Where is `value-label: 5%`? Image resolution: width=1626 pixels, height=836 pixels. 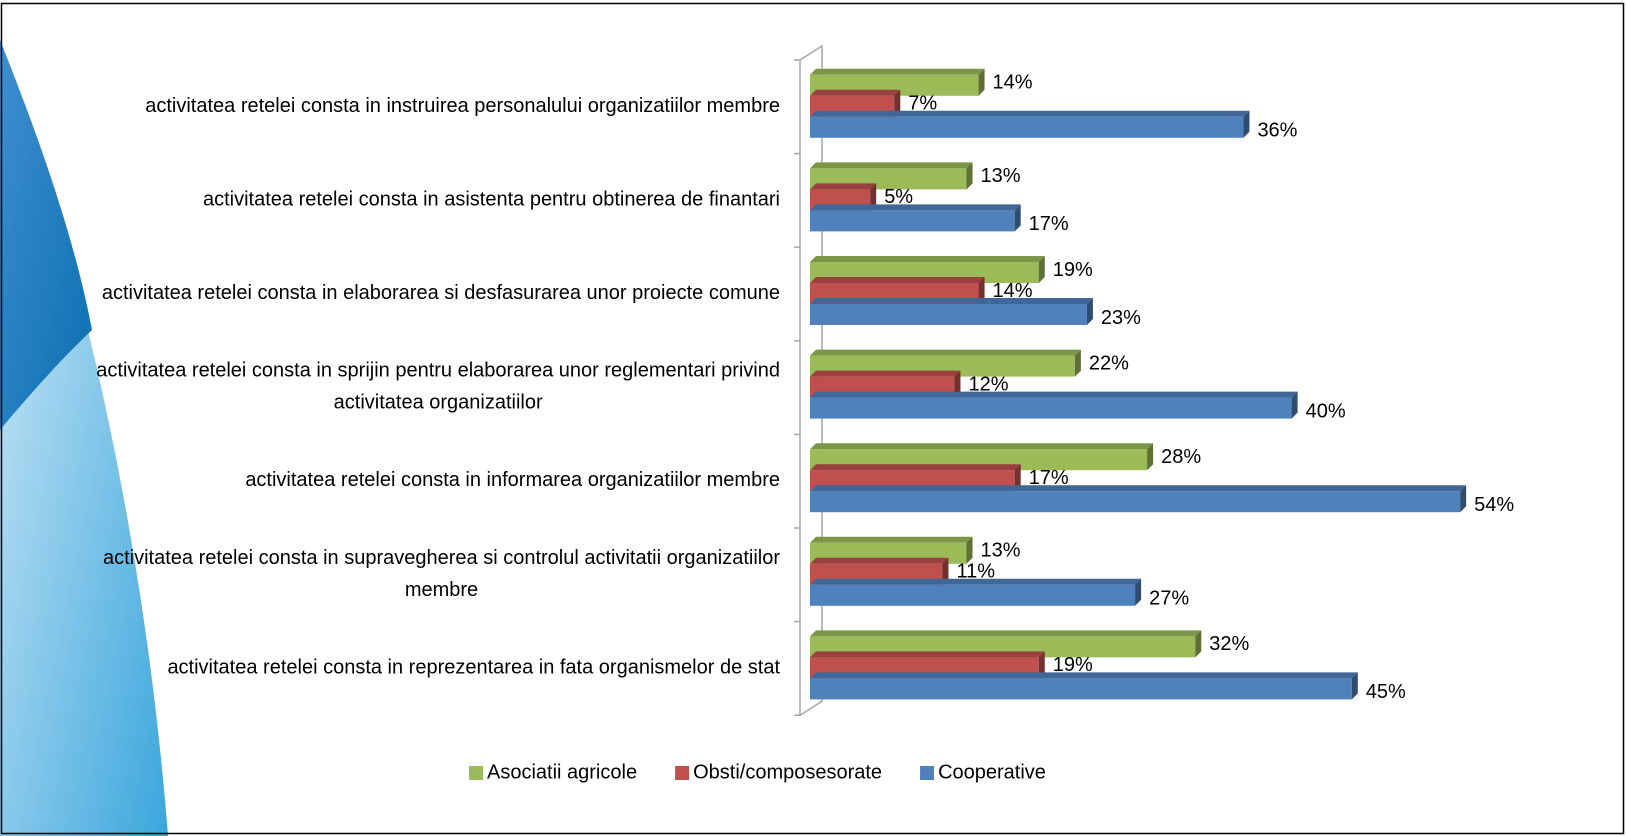 value-label: 5% is located at coordinates (898, 197).